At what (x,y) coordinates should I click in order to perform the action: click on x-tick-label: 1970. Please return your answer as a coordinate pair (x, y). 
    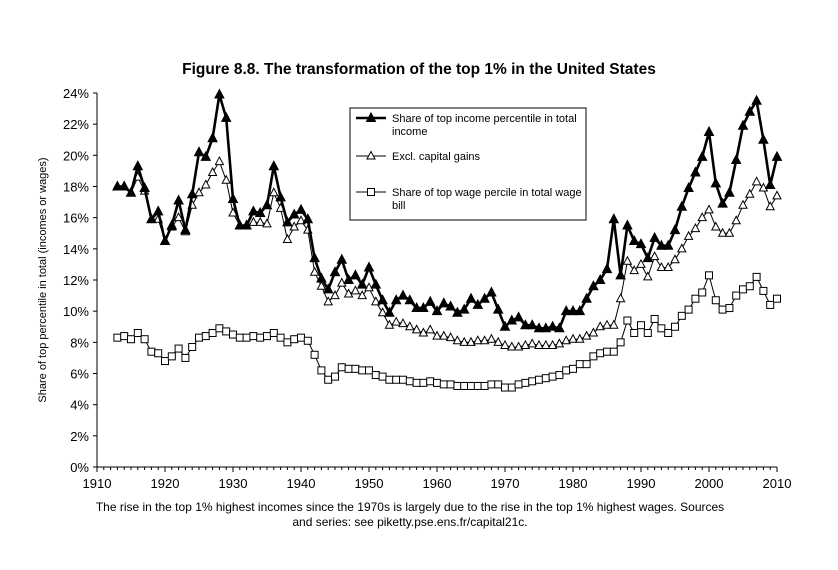
    Looking at the image, I should click on (505, 483).